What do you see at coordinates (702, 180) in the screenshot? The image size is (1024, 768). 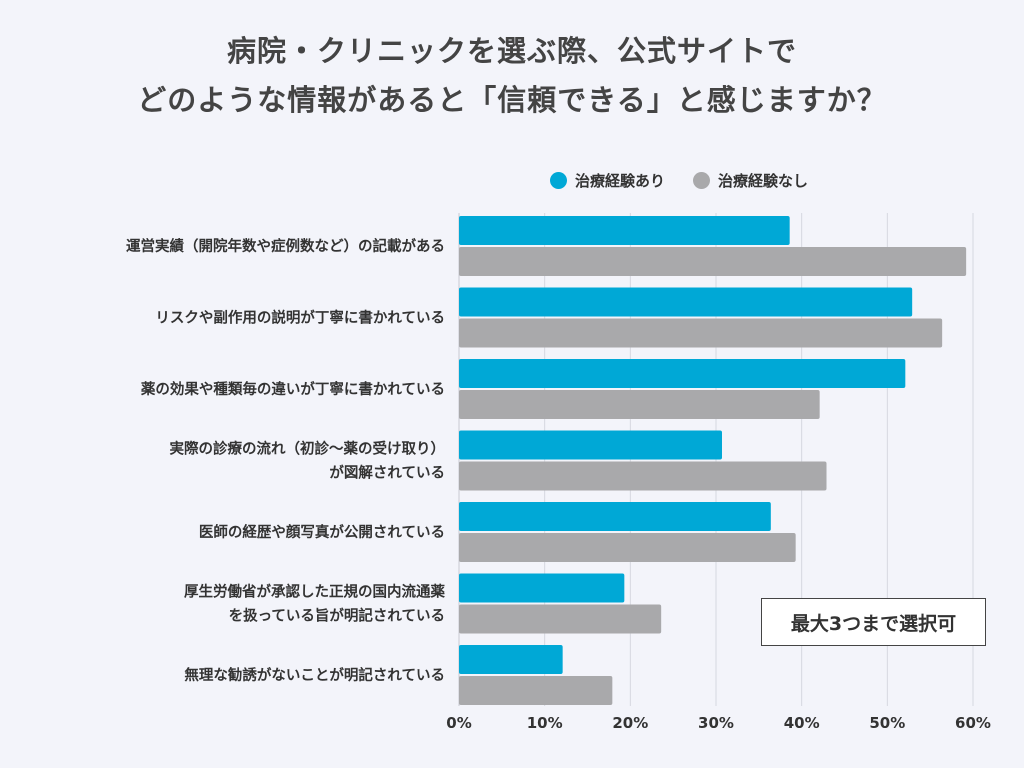 I see `legend-swatch-not-experienced` at bounding box center [702, 180].